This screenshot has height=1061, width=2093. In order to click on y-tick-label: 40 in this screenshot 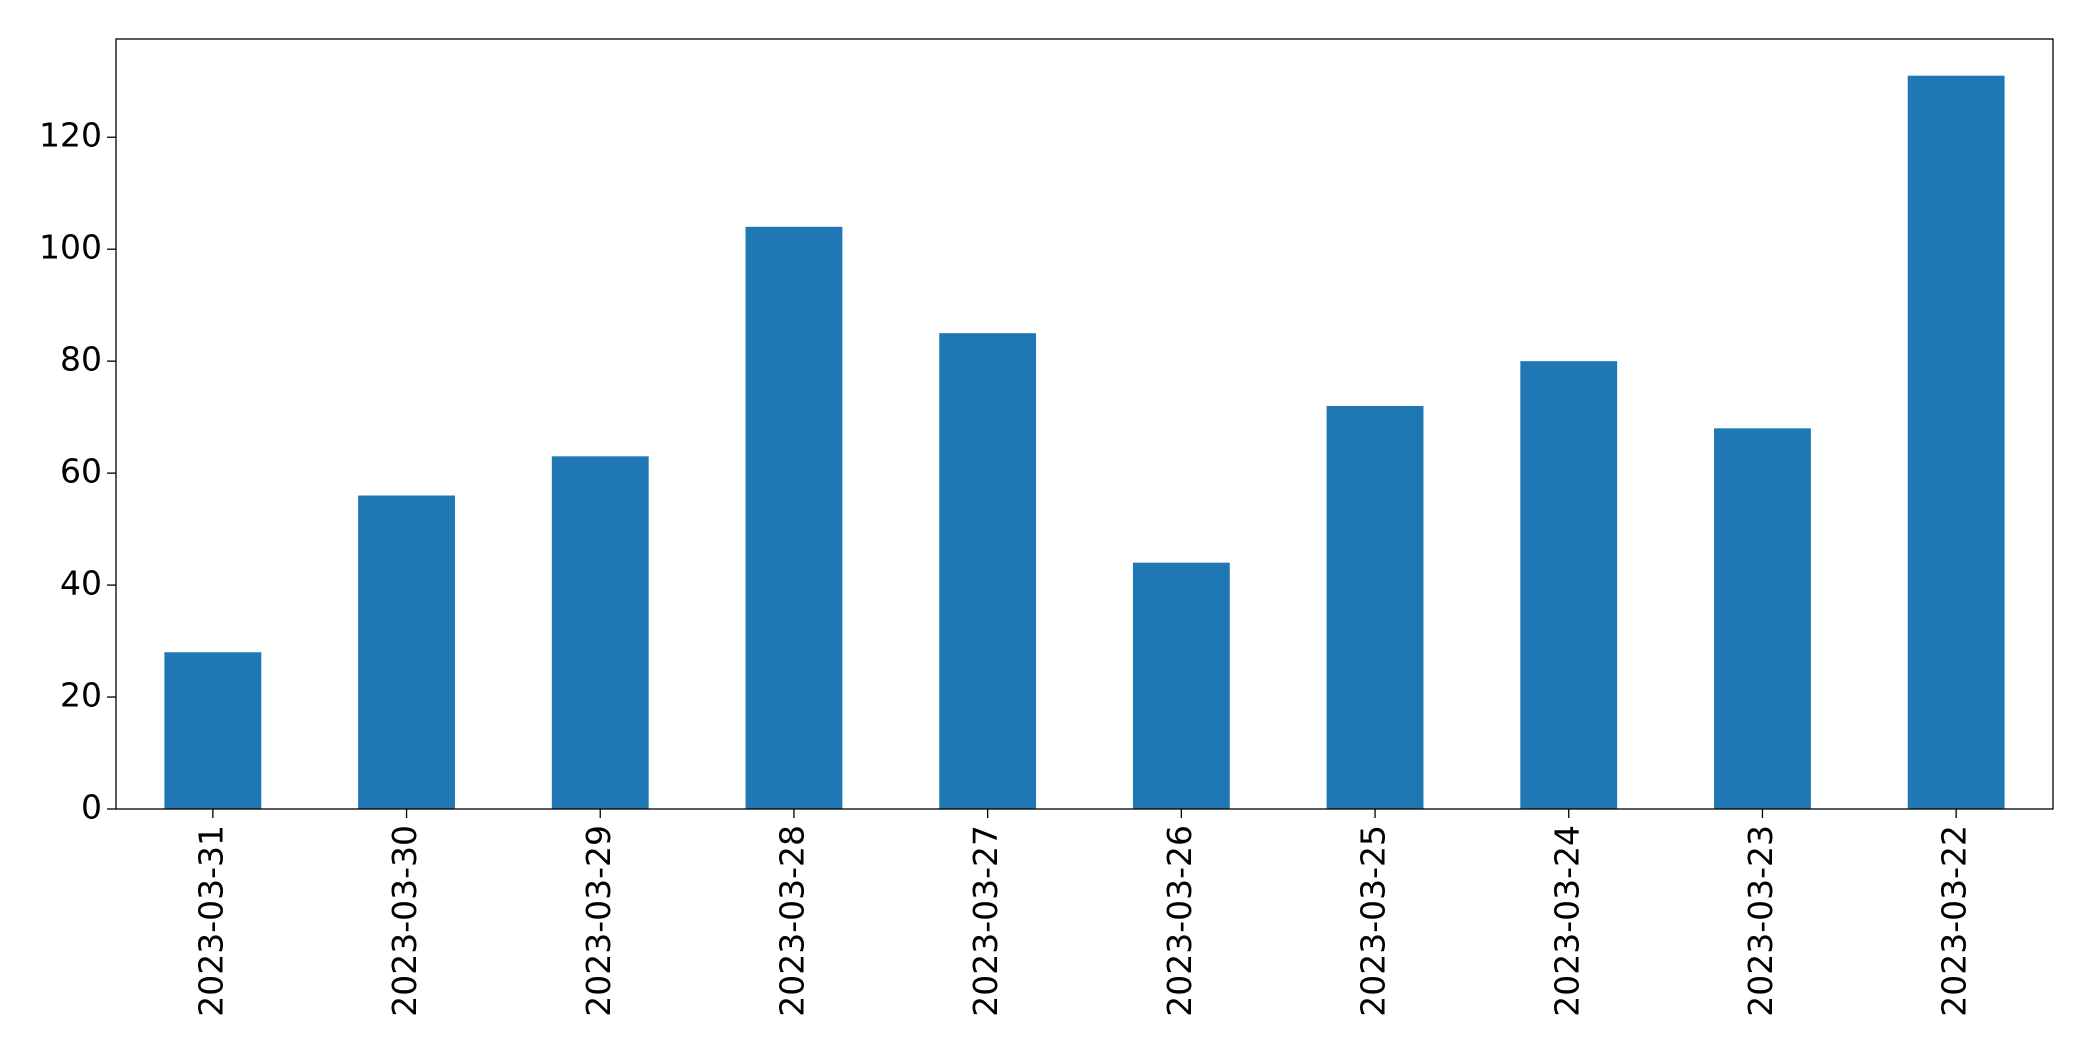, I will do `click(81, 583)`.